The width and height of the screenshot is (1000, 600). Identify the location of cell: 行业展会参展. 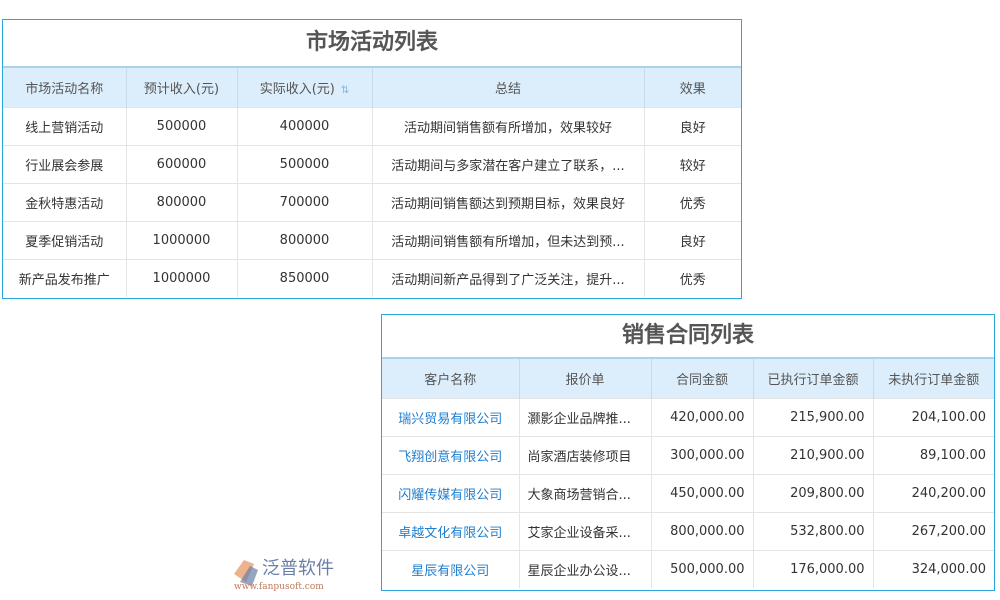
(65, 164).